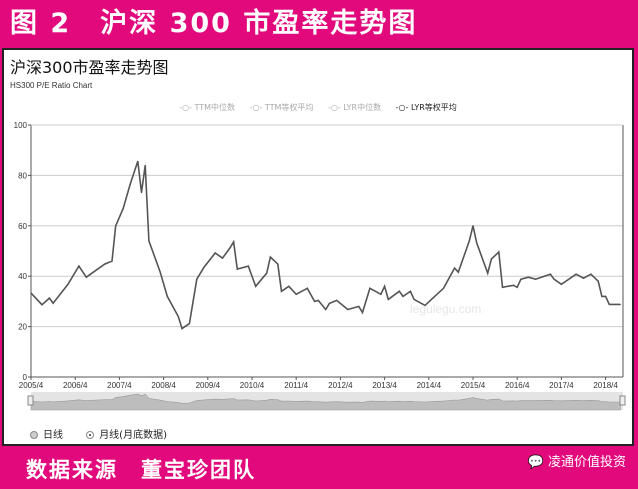 This screenshot has width=638, height=489. Describe the element at coordinates (622, 400) in the screenshot. I see `navigator-handle-right` at that location.